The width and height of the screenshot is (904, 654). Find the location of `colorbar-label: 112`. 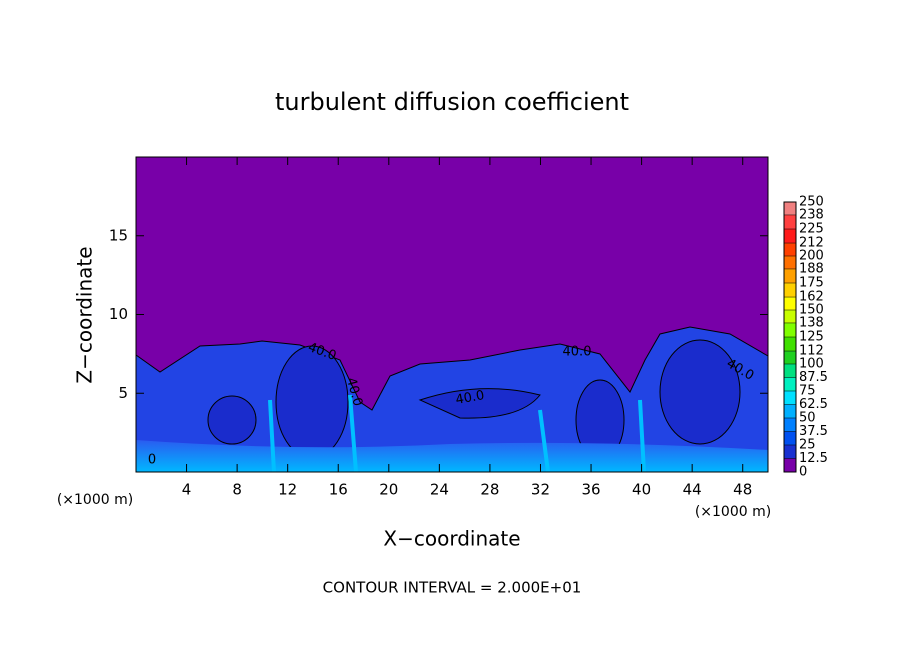

colorbar-label: 112 is located at coordinates (811, 351).